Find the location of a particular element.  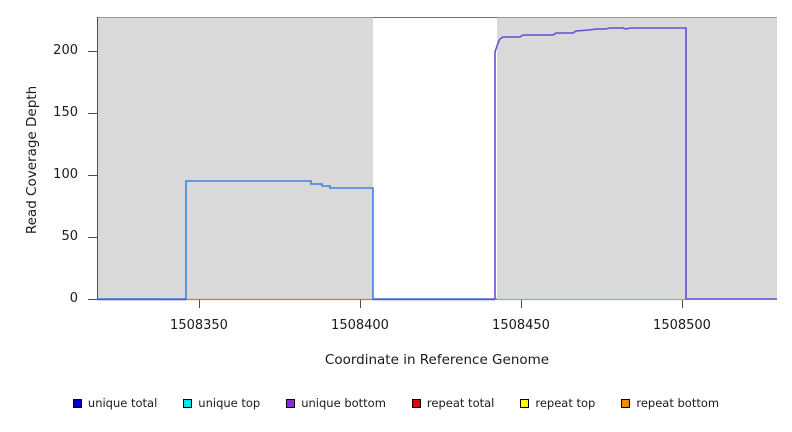

legend-item-unique-top: unique top is located at coordinates (221, 403).